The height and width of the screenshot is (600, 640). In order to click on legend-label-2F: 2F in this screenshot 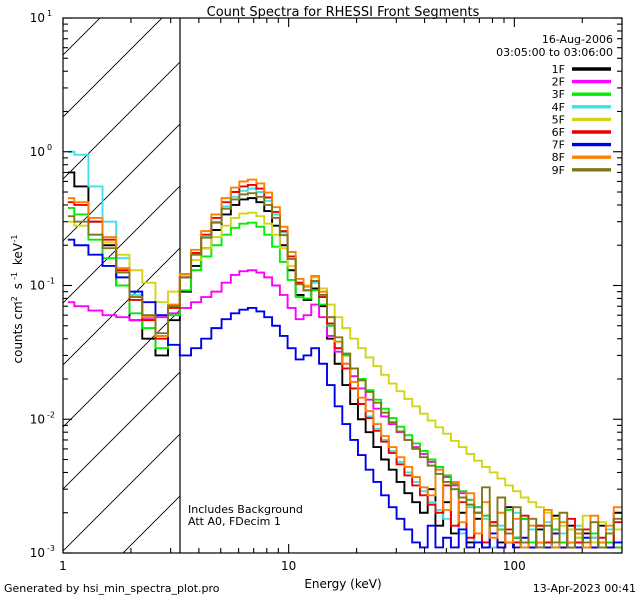, I will do `click(558, 82)`.